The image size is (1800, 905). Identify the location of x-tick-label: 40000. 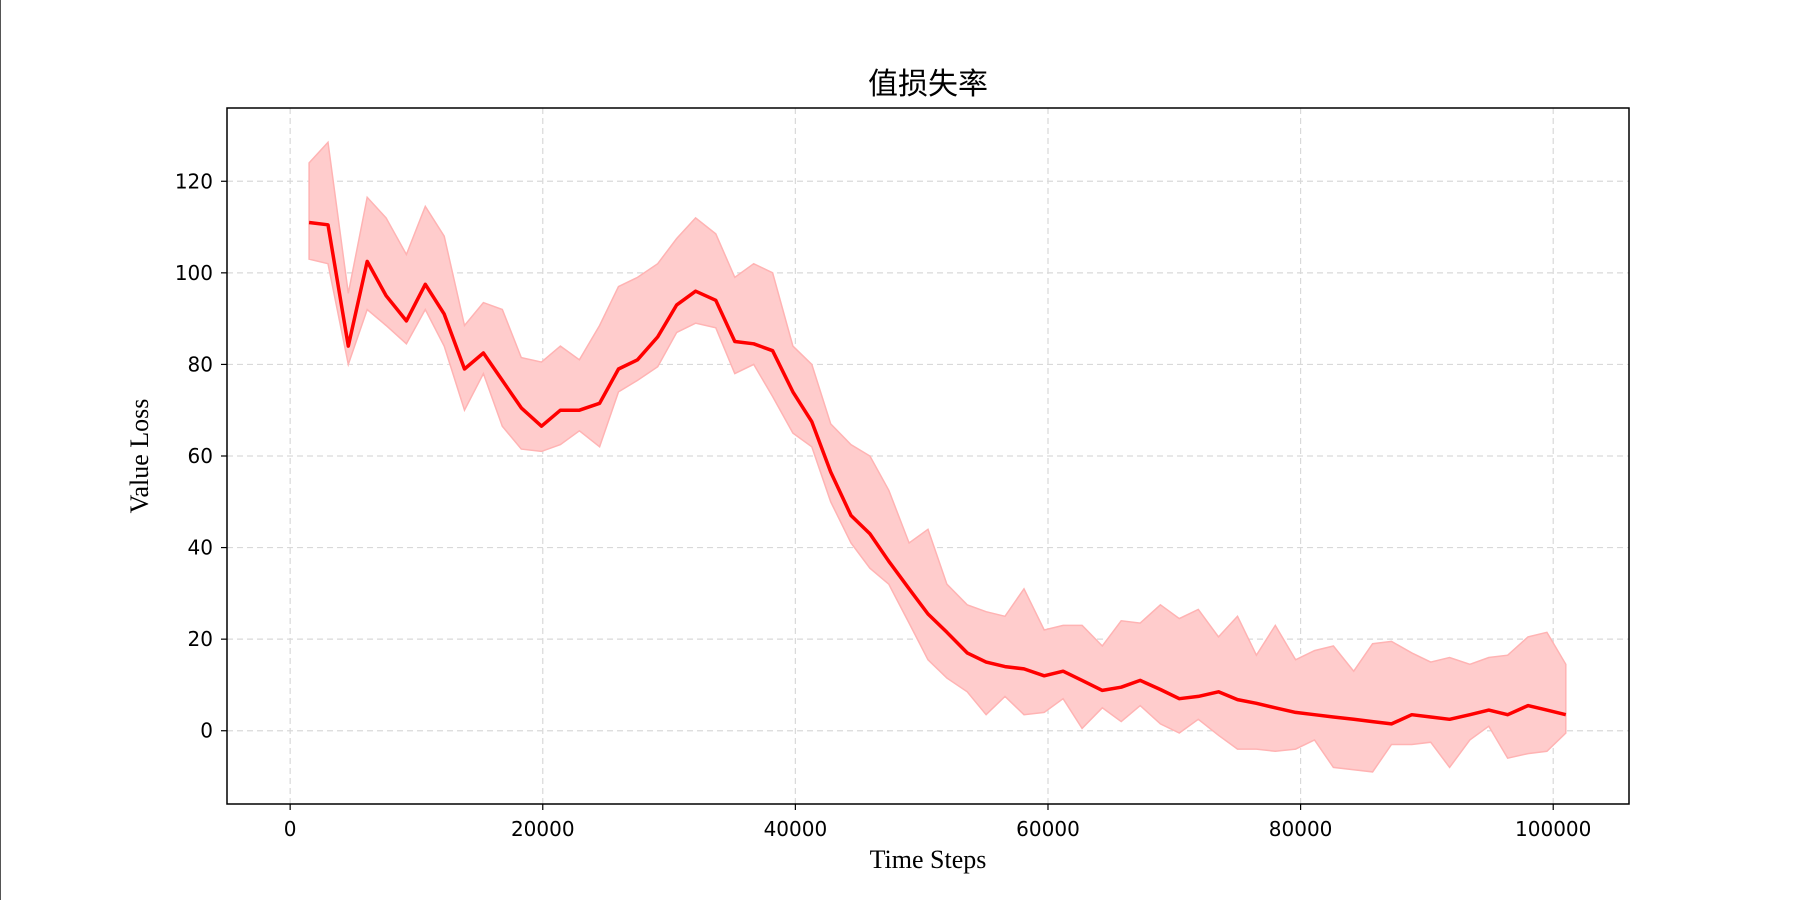
(796, 829).